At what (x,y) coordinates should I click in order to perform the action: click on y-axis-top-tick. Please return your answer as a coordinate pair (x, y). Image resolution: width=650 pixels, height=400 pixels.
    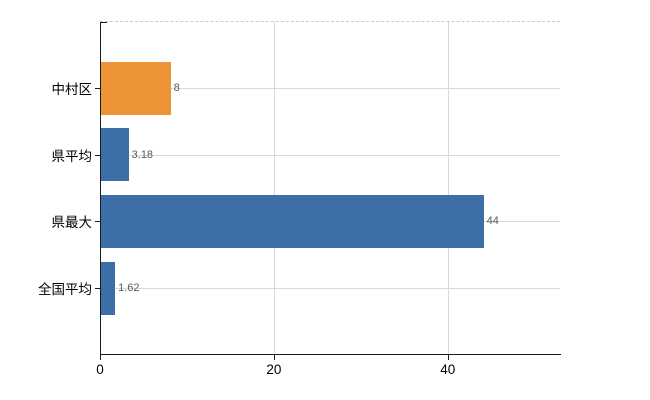
    Looking at the image, I should click on (103, 22).